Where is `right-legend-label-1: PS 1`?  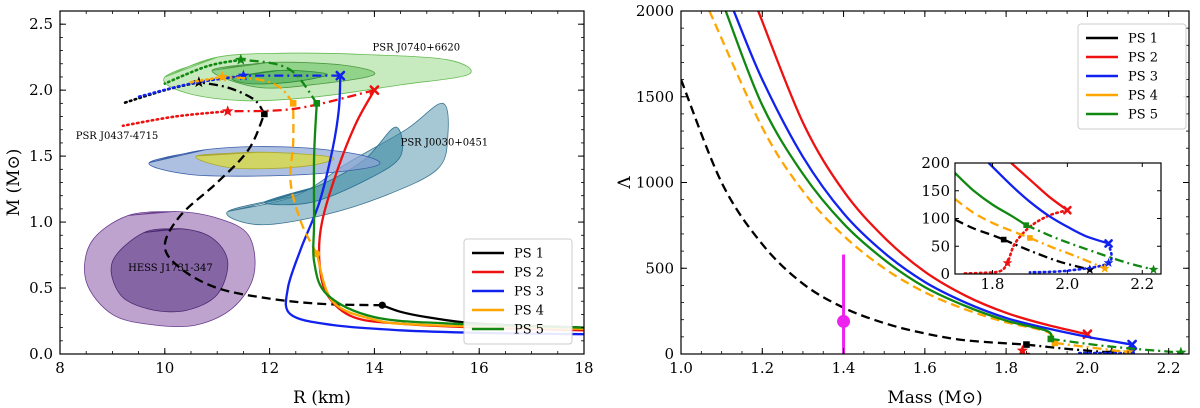
right-legend-label-1: PS 1 is located at coordinates (1143, 39).